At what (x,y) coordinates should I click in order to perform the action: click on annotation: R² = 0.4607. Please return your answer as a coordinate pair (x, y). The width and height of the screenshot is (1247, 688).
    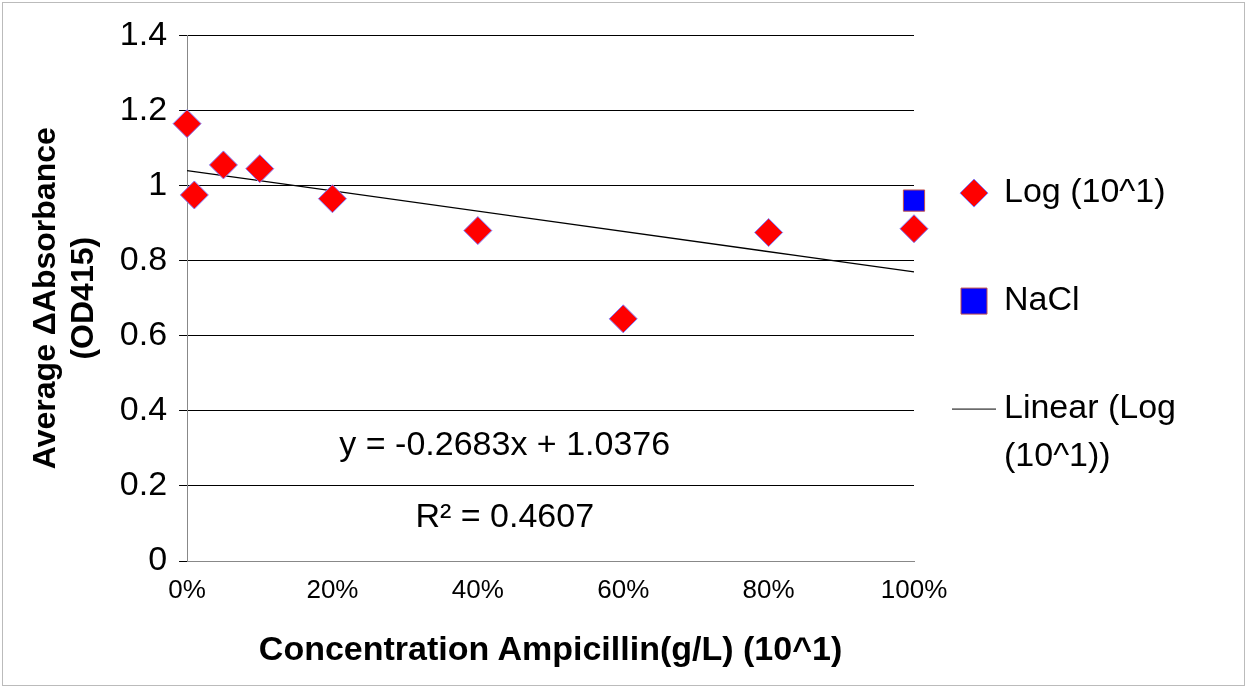
    Looking at the image, I should click on (505, 515).